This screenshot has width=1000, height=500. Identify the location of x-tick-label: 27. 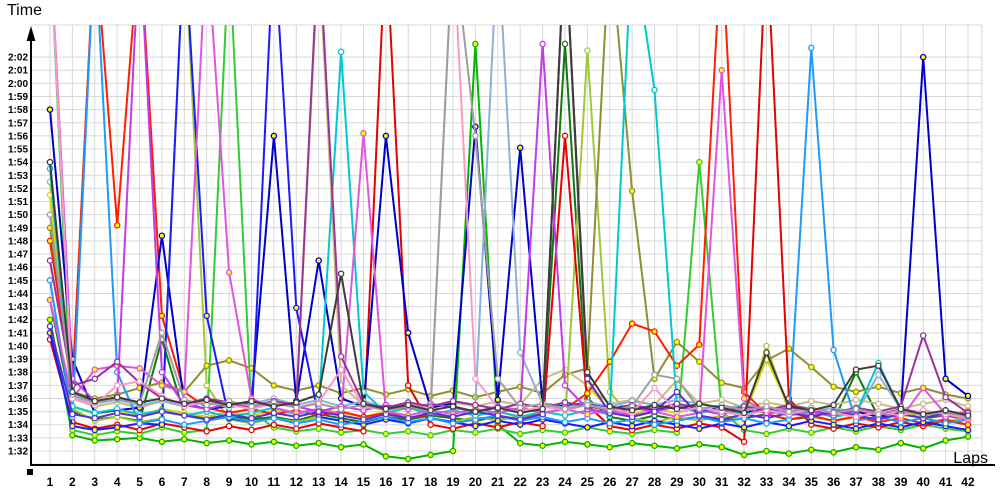
(632, 482).